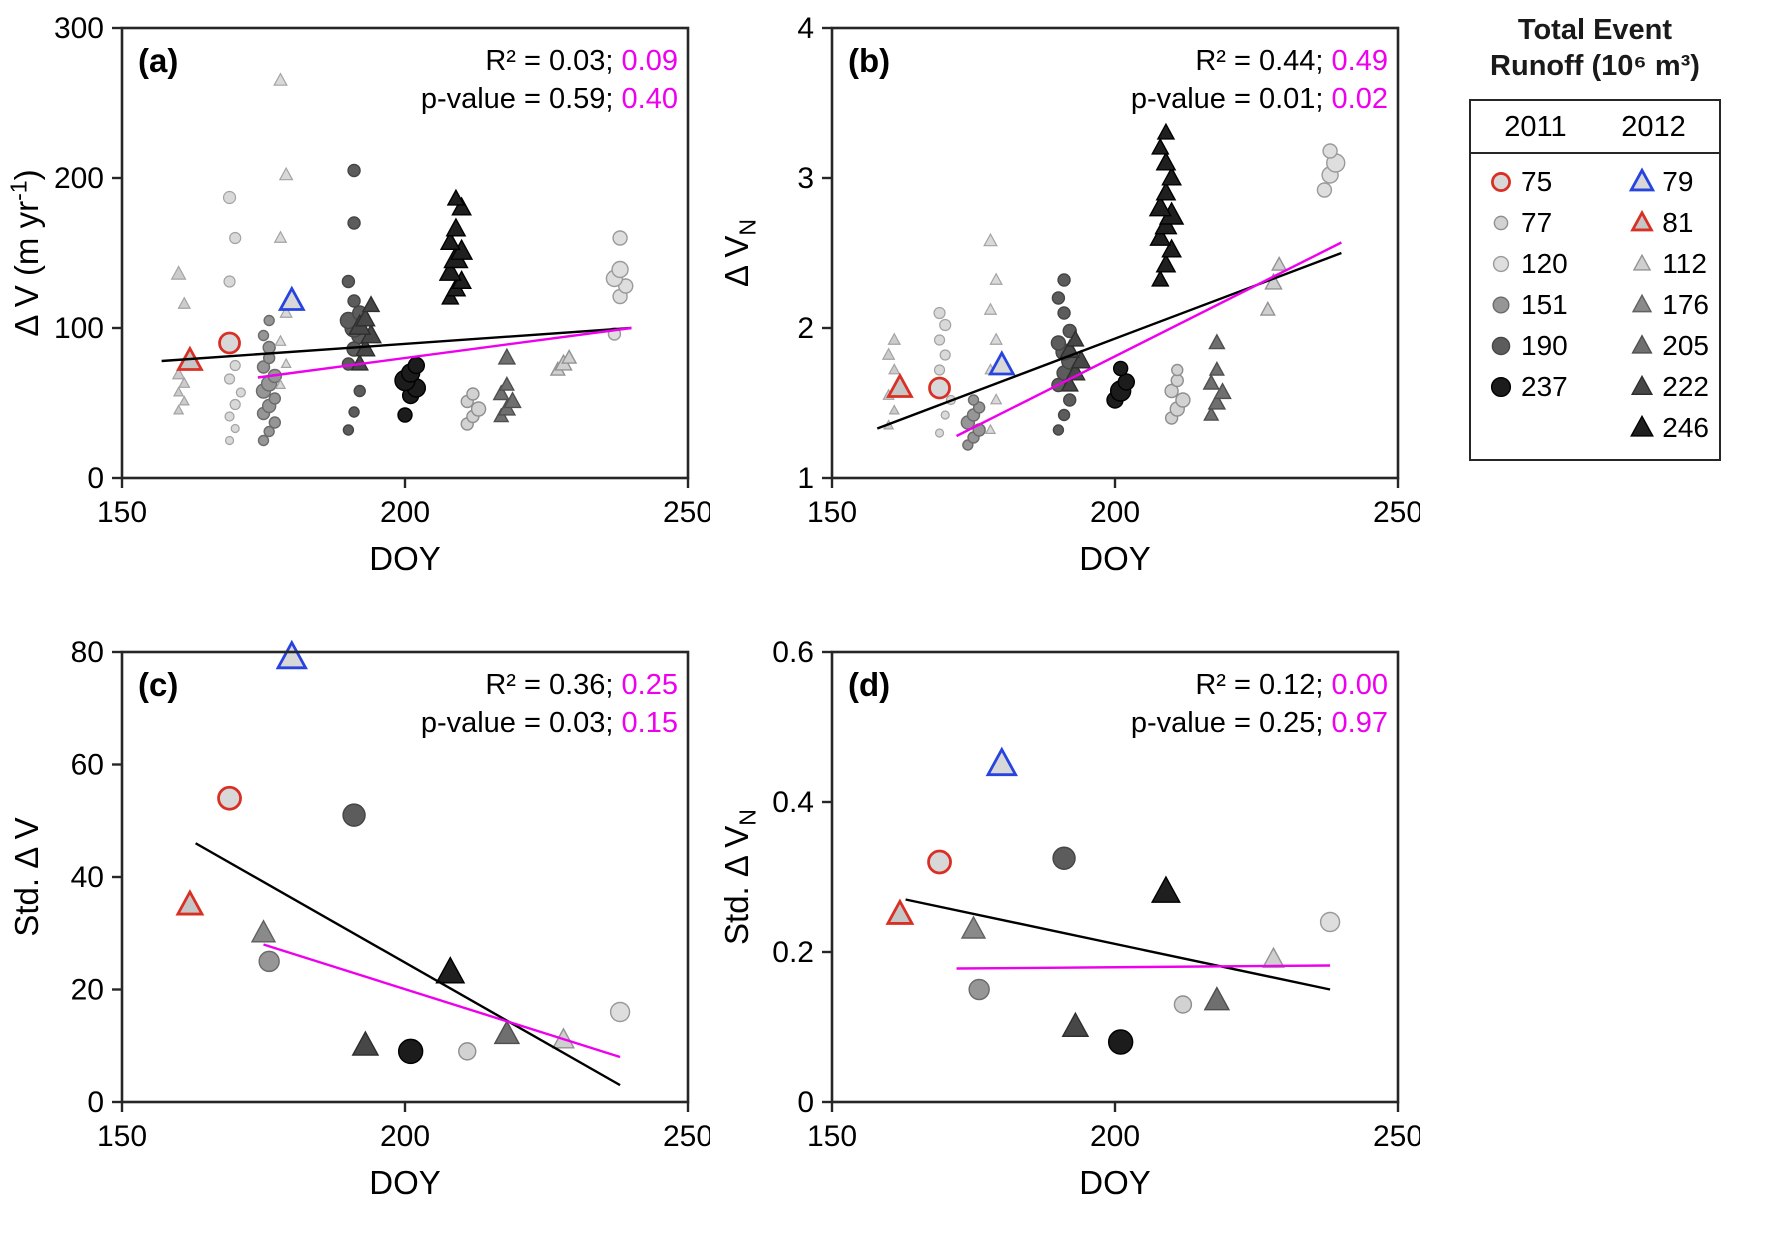  I want to click on panel-letter: (d), so click(869, 684).